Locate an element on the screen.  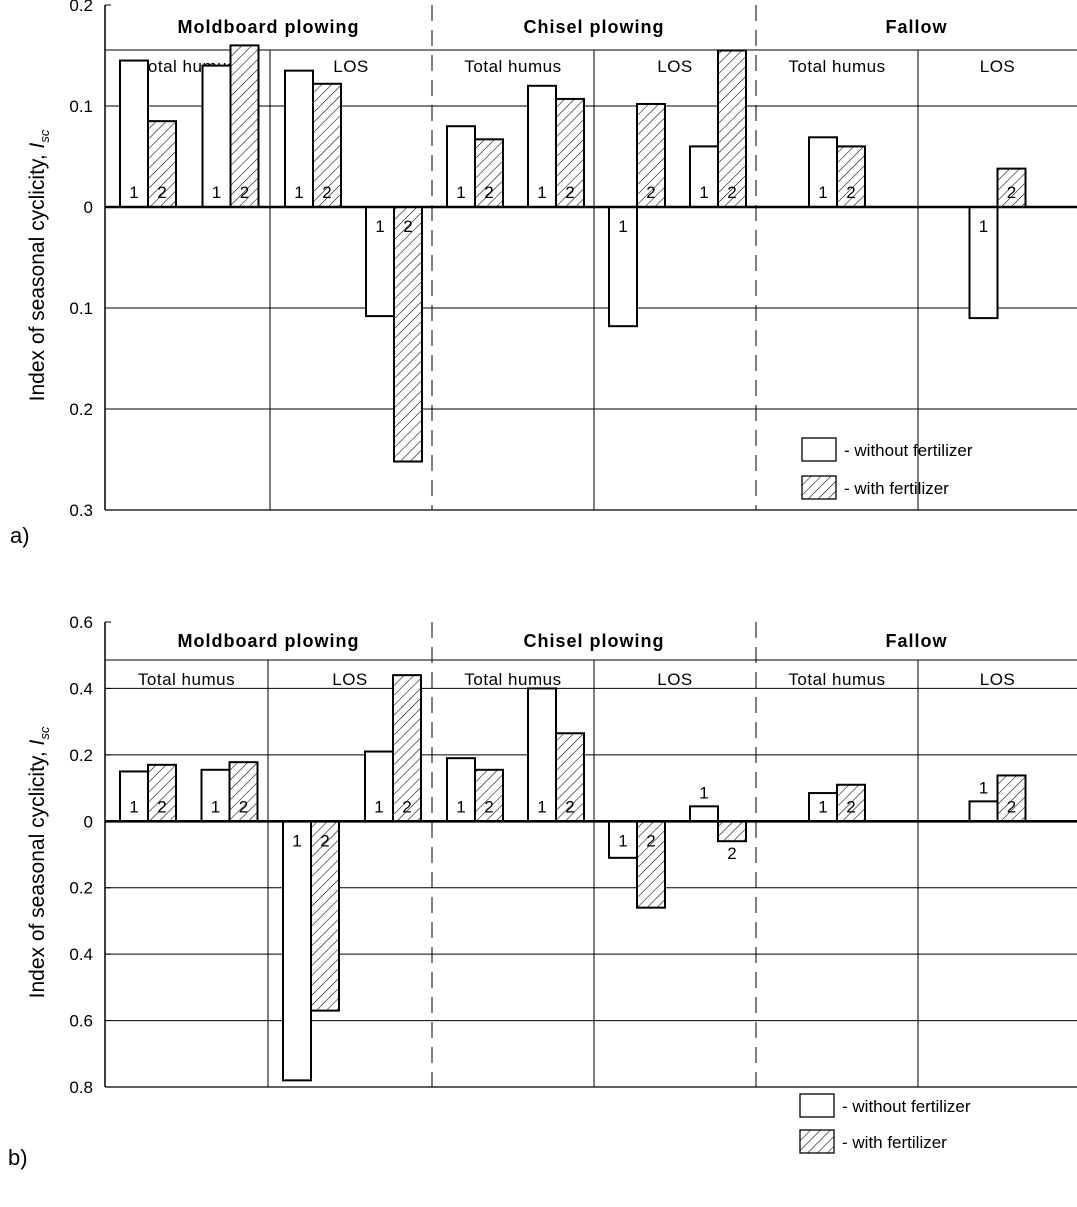
y-tick-label: 0.1 is located at coordinates (81, 308).